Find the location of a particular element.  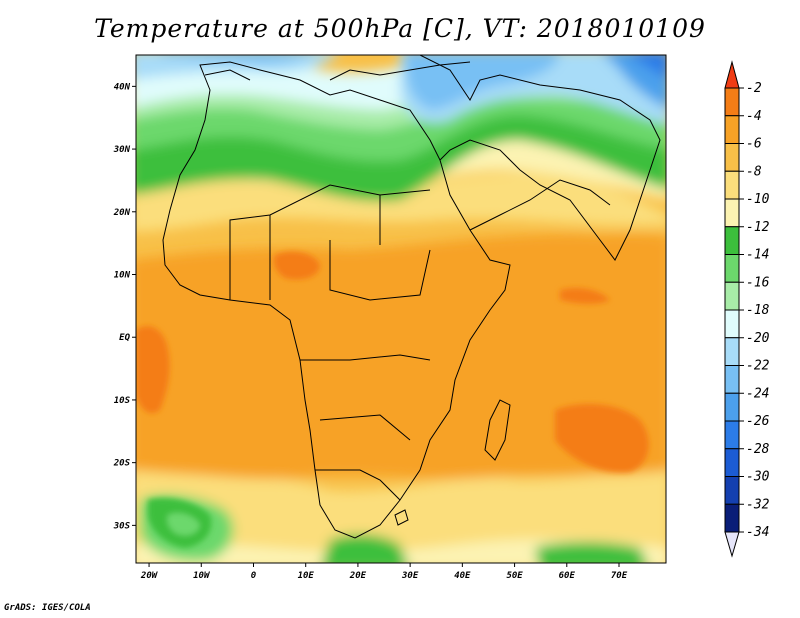

x-tick-label: 10W is located at coordinates (202, 576).